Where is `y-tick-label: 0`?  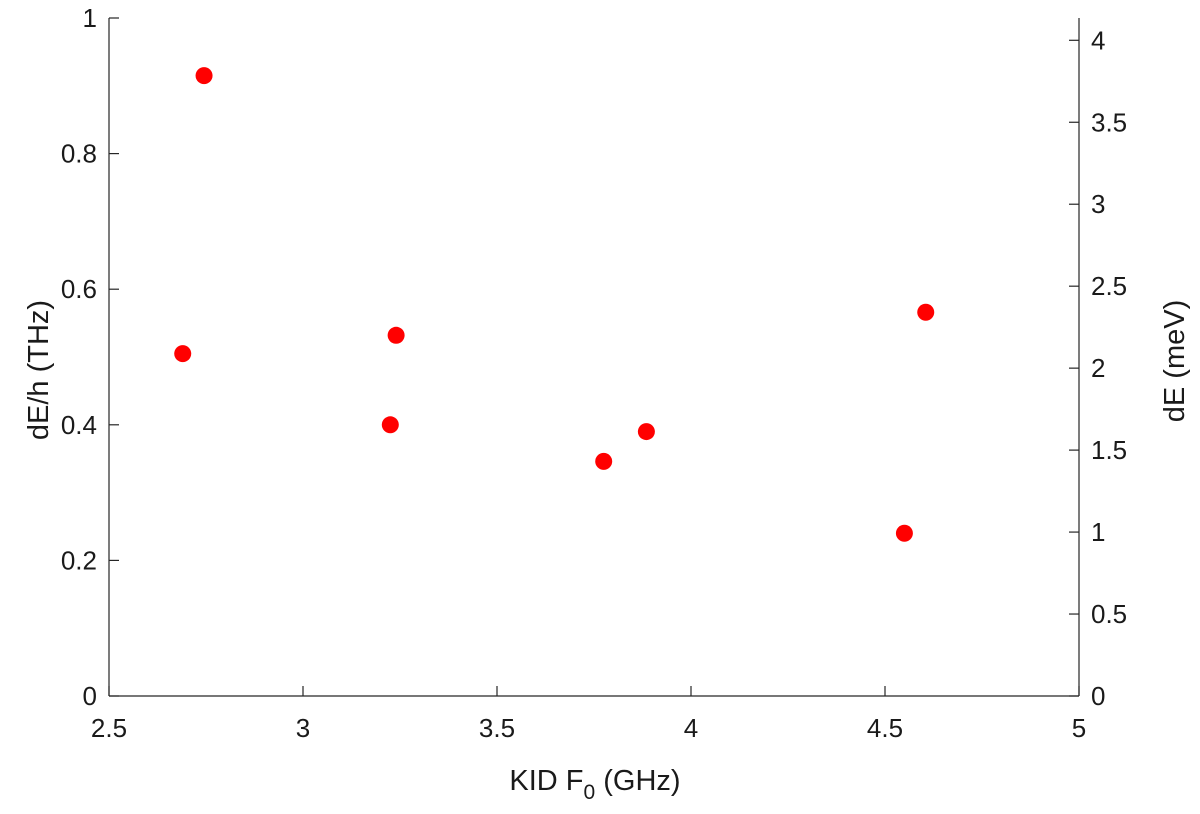
y-tick-label: 0 is located at coordinates (90, 696).